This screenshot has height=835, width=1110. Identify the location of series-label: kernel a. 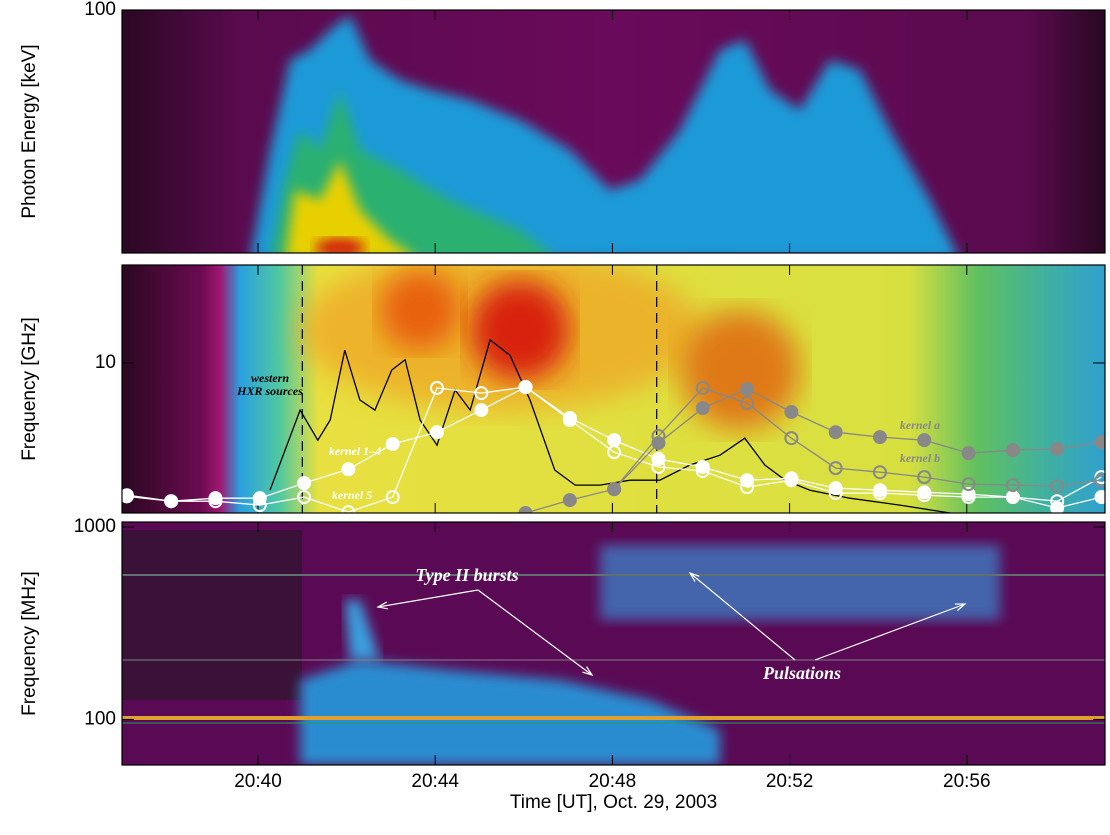
(920, 425).